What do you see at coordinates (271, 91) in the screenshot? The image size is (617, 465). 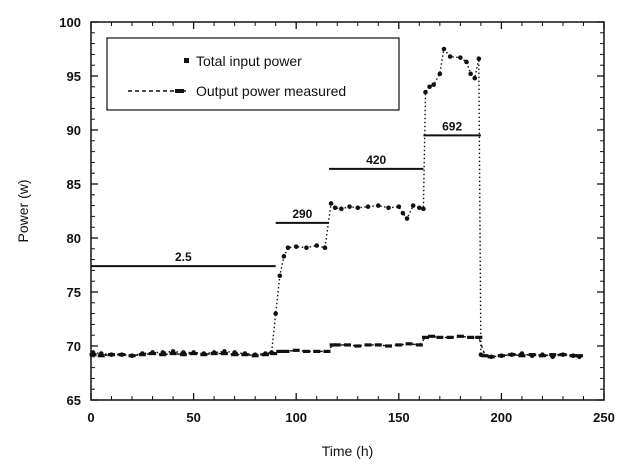 I see `legend-label-output-power: Output power measured` at bounding box center [271, 91].